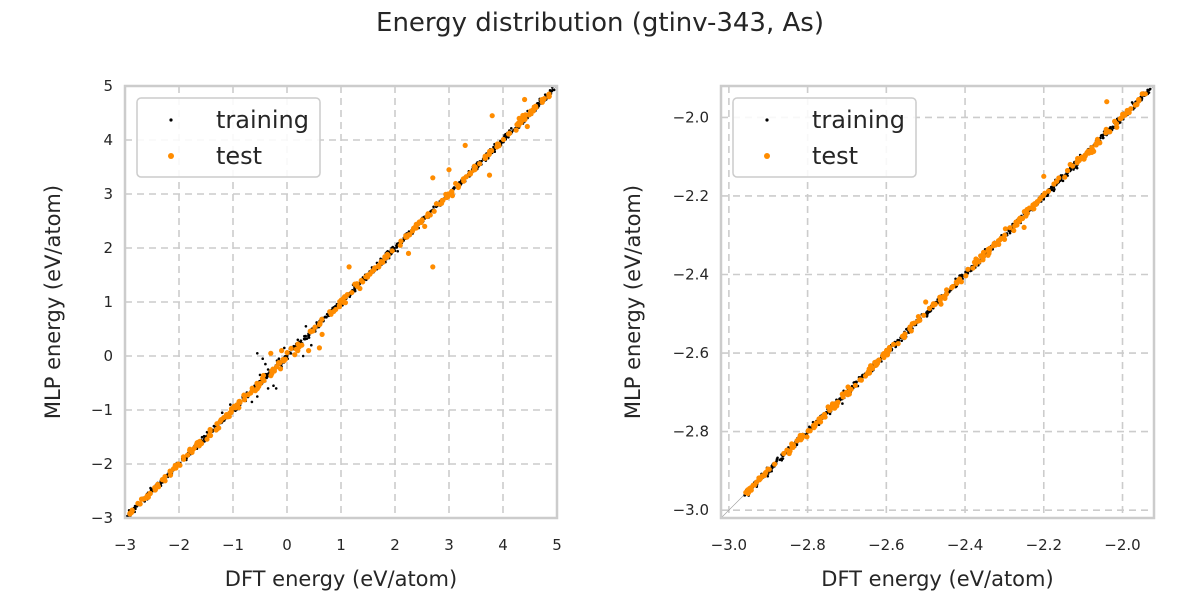  Describe the element at coordinates (1044, 545) in the screenshot. I see `x-tick-label: −2.2` at that location.